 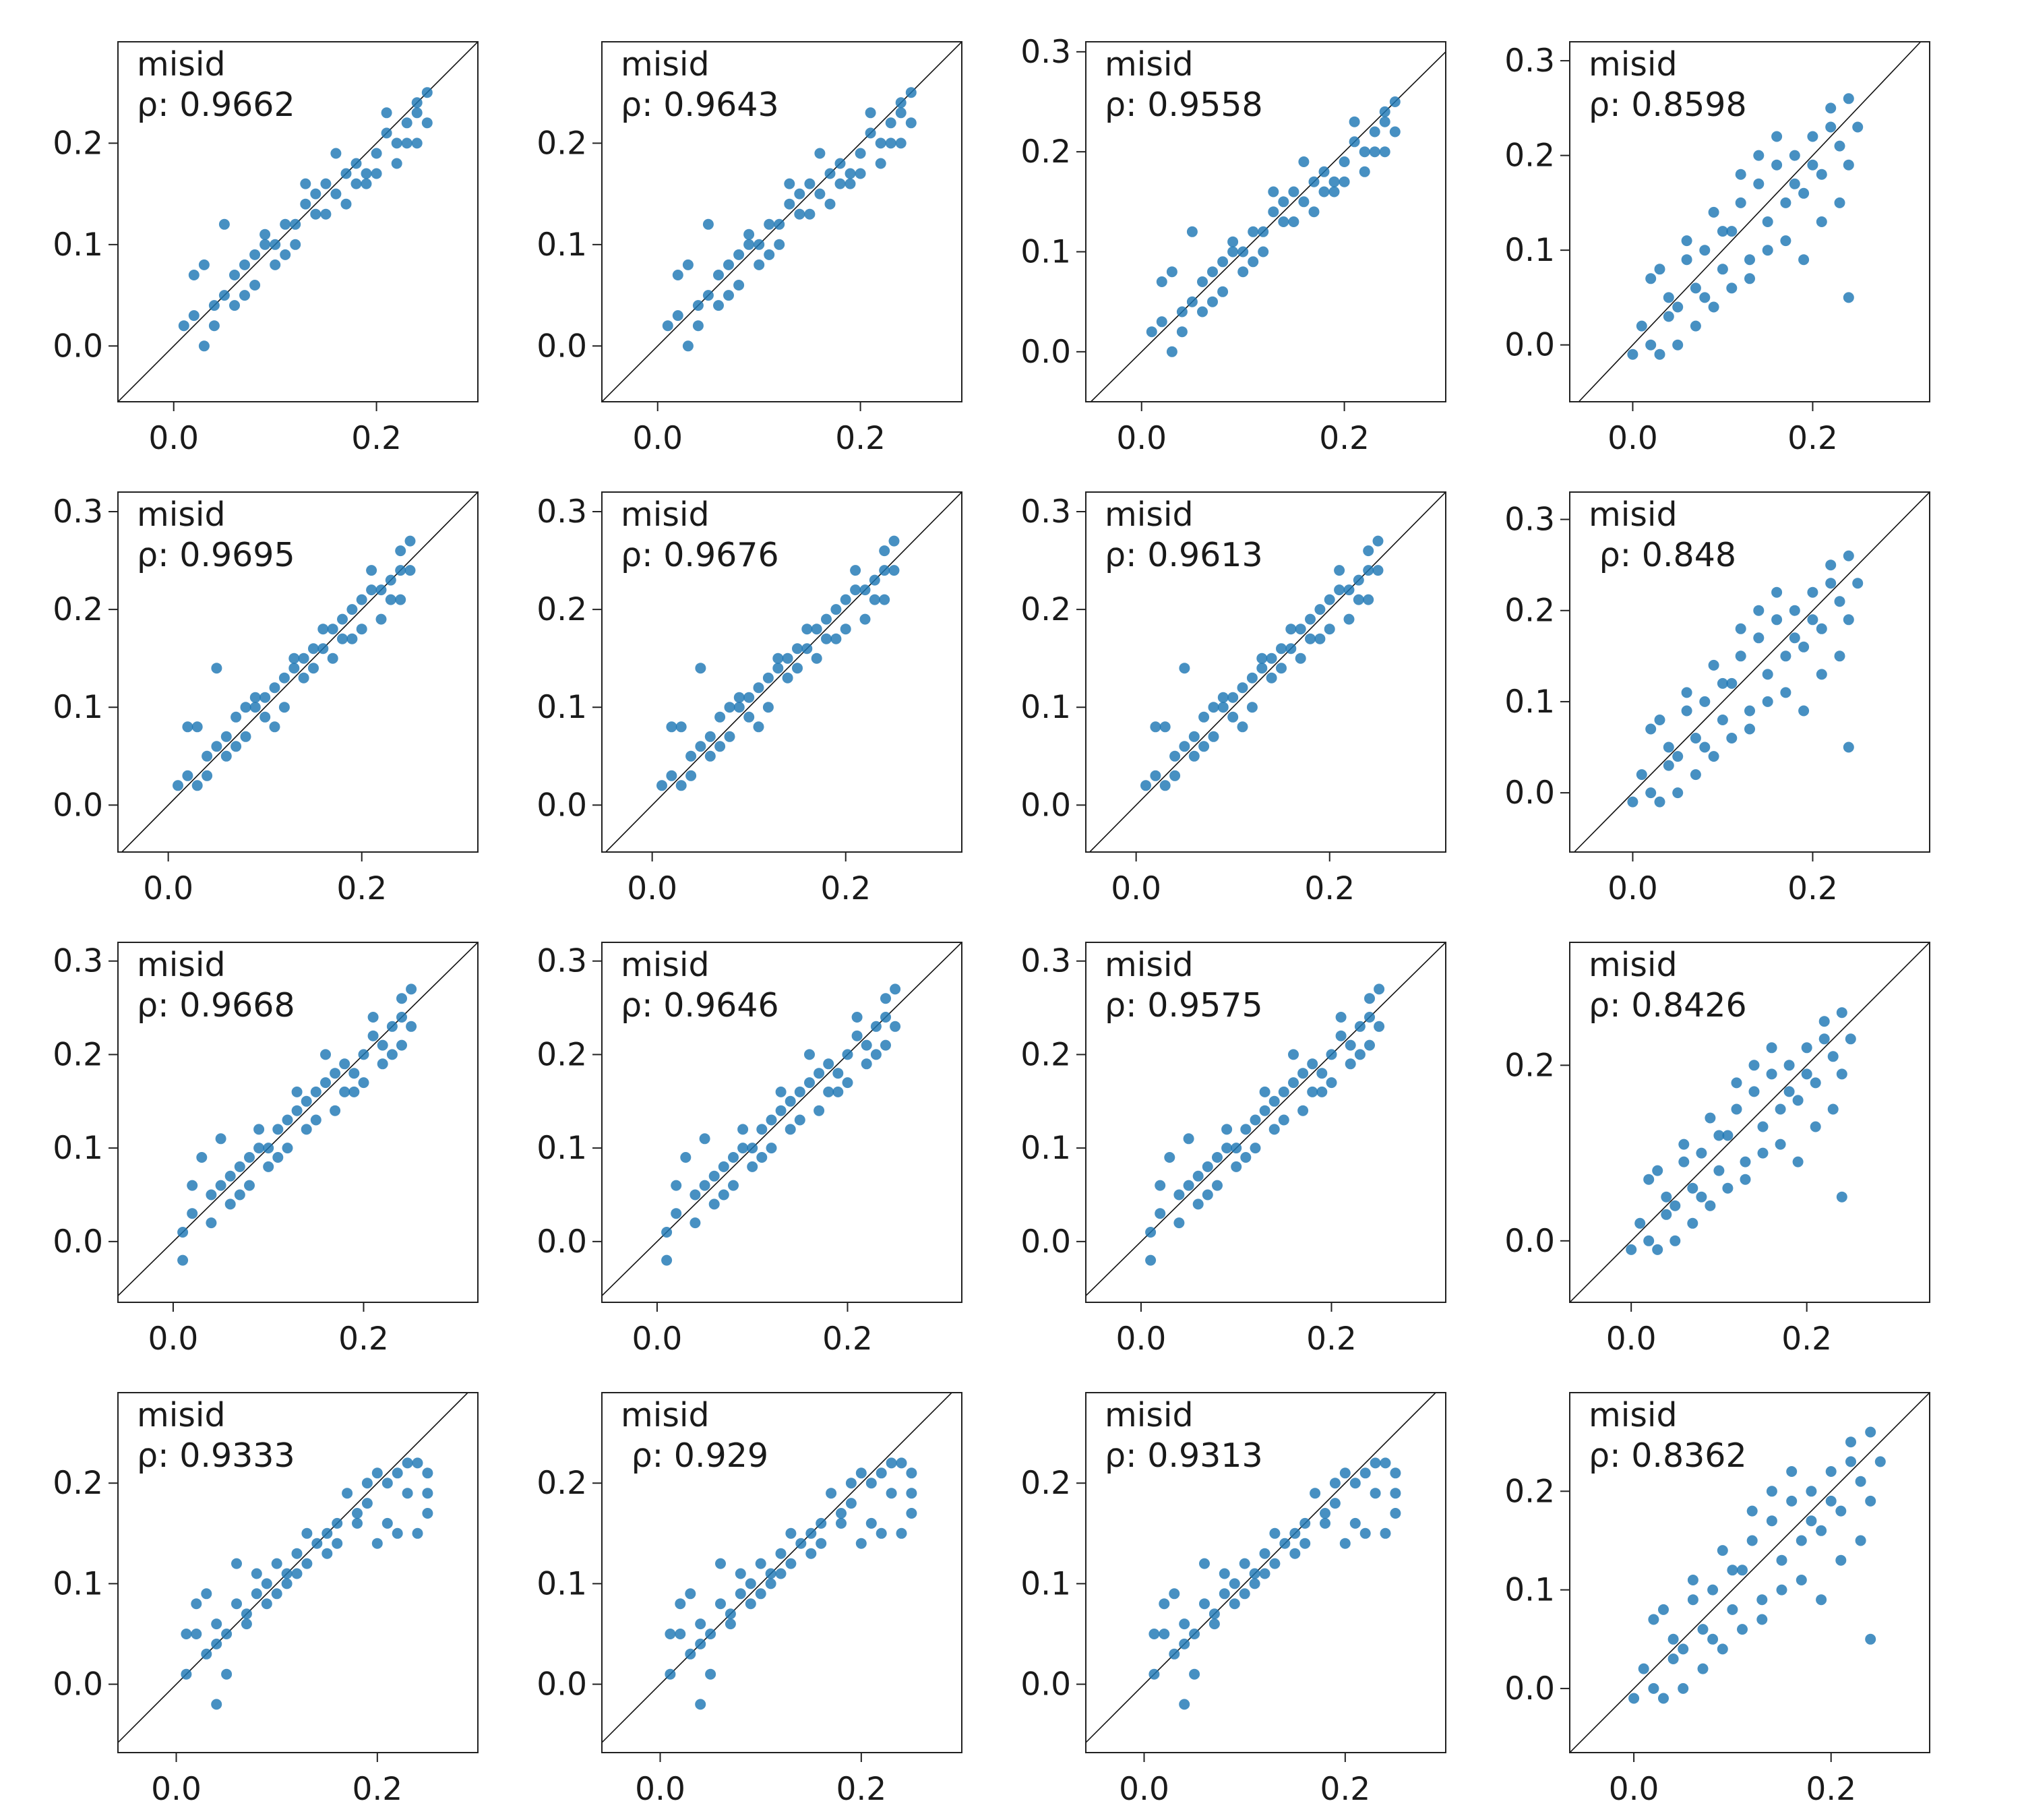 What do you see at coordinates (181, 64) in the screenshot?
I see `panel-label: misid` at bounding box center [181, 64].